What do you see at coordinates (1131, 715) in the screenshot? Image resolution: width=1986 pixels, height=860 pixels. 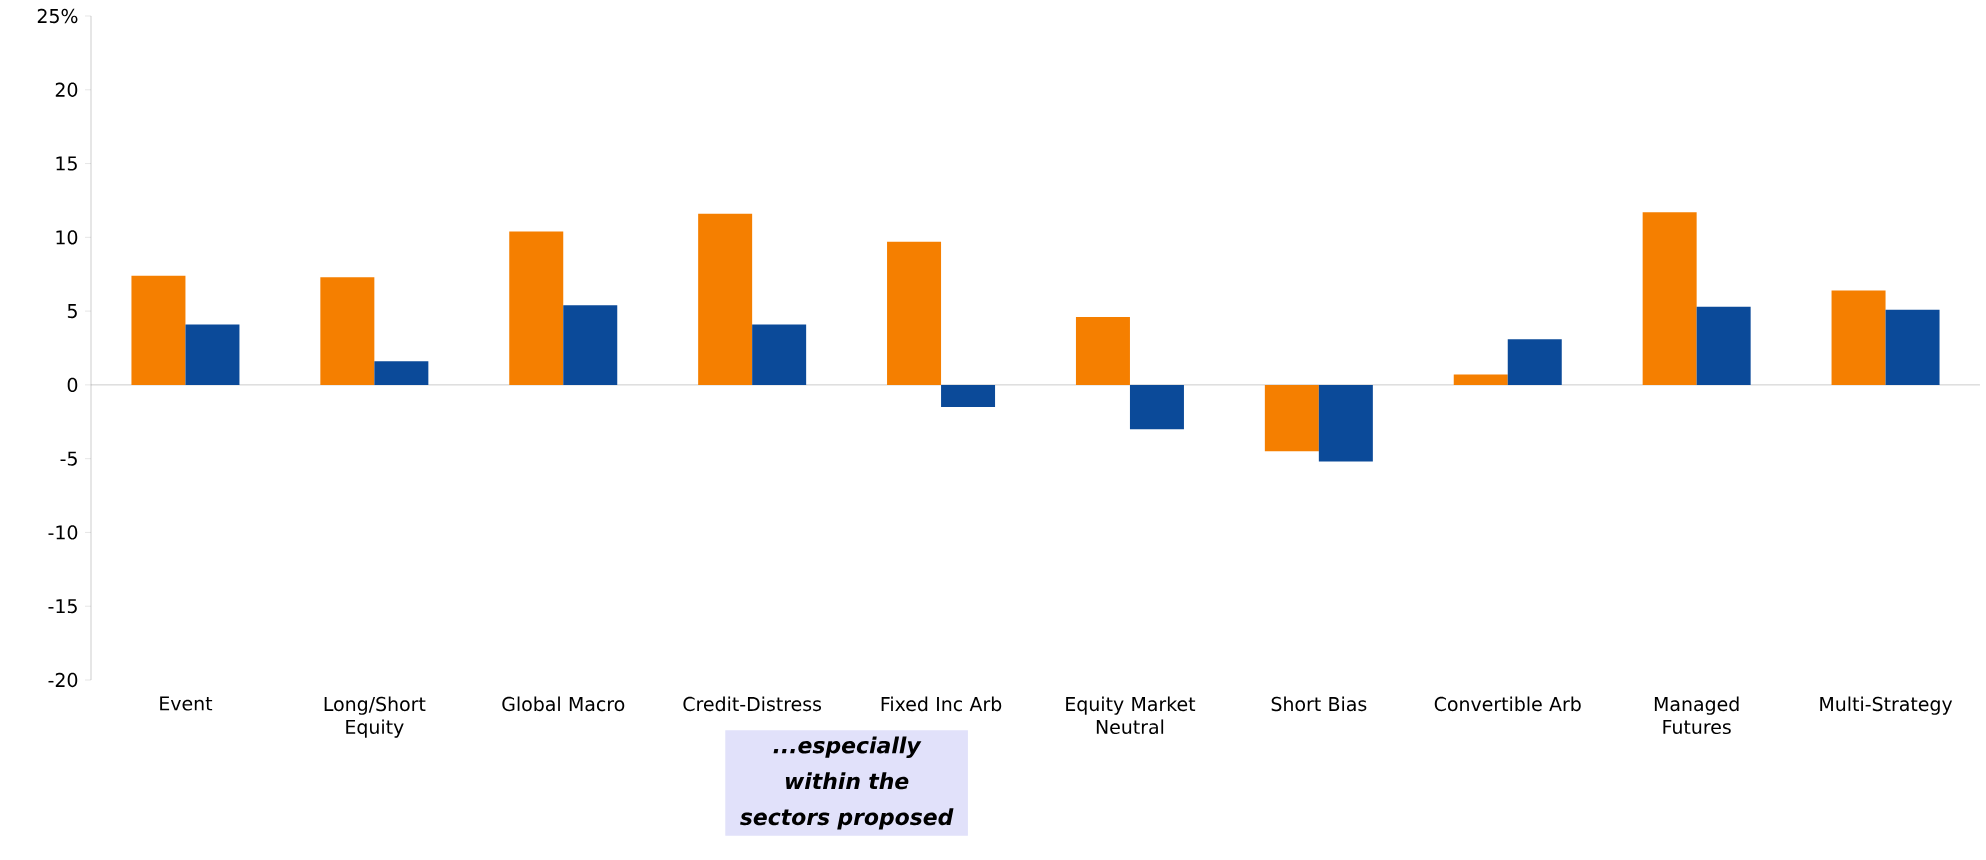 I see `x-tick-label: Equity Market Neutral` at bounding box center [1131, 715].